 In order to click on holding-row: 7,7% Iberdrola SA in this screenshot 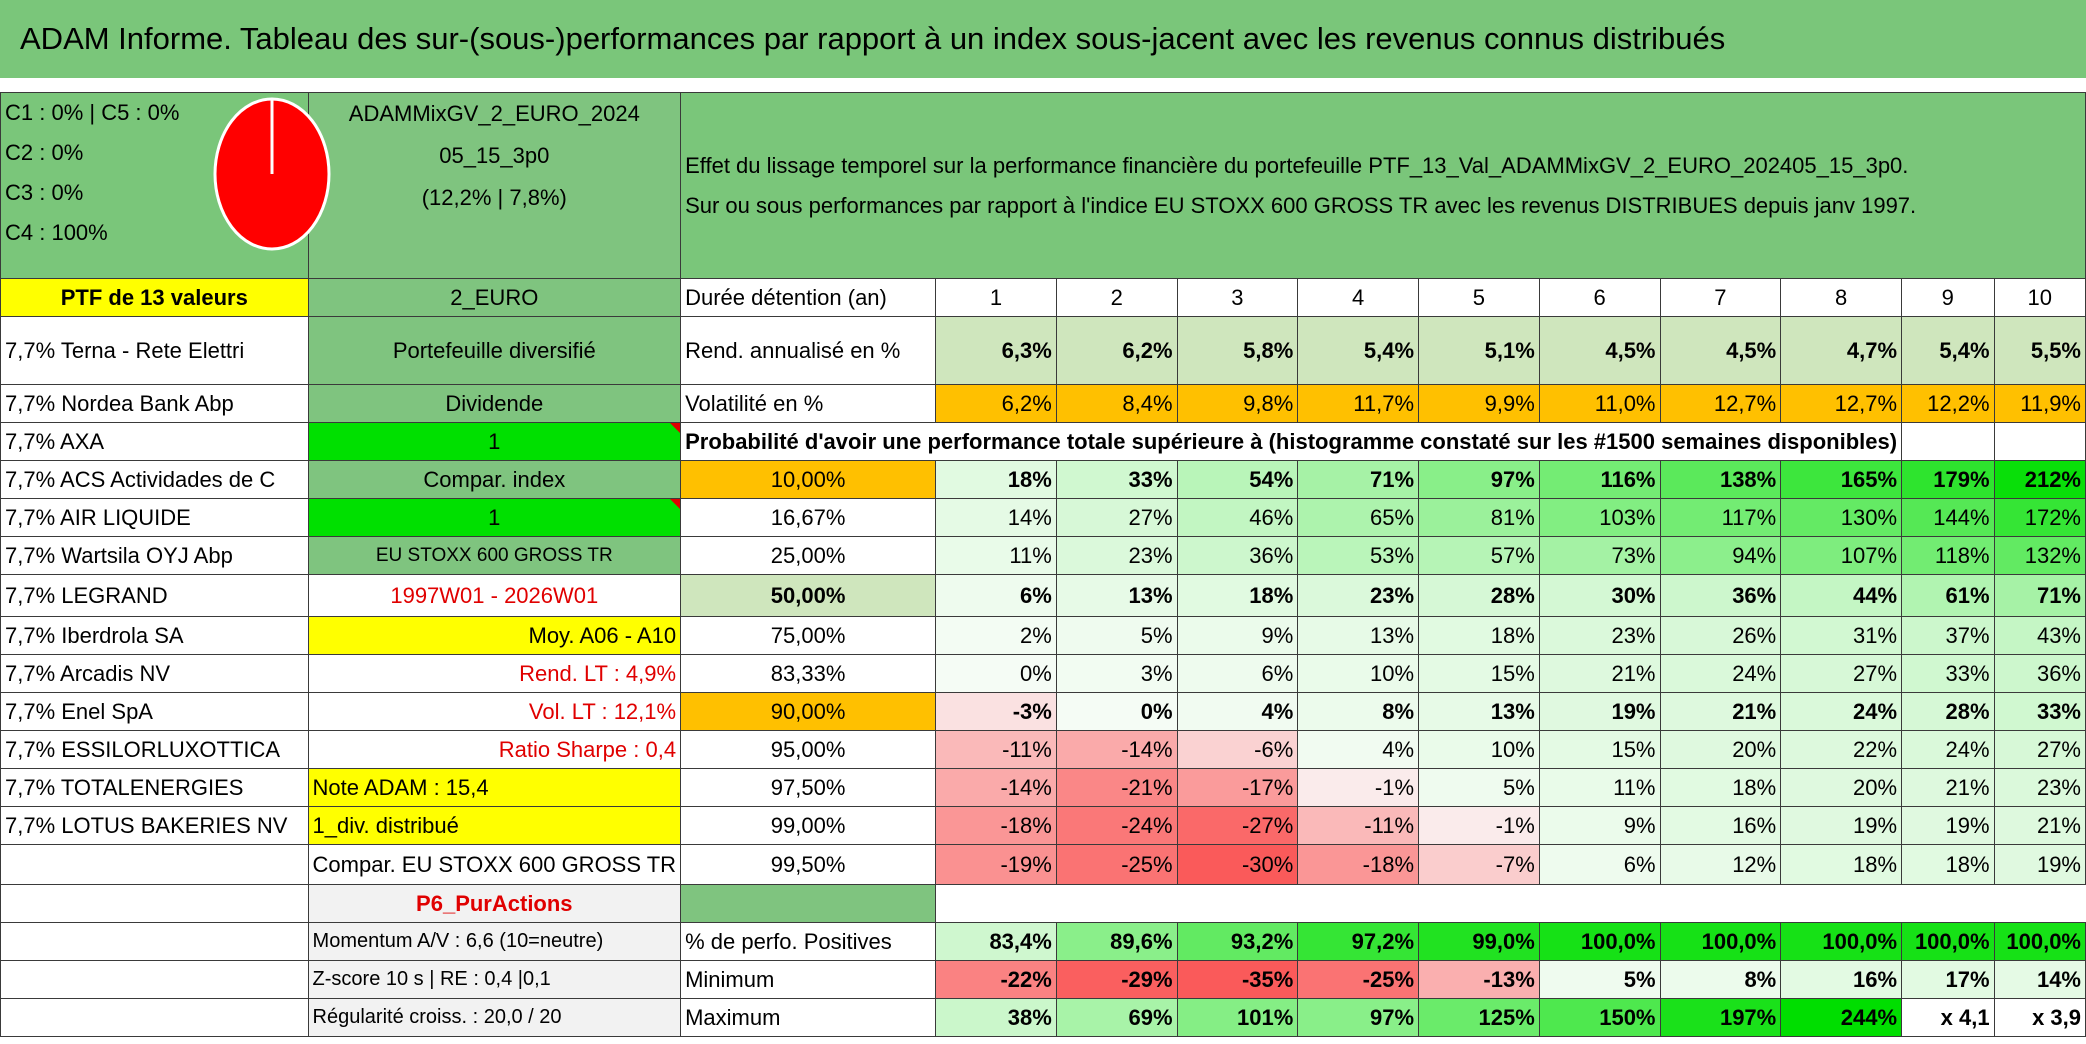, I will do `click(154, 635)`.